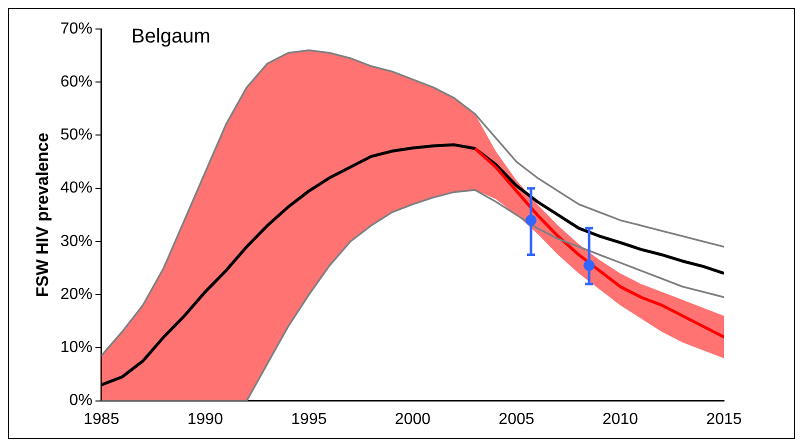 Image resolution: width=803 pixels, height=447 pixels. I want to click on y-tick-label: 60%, so click(76, 82).